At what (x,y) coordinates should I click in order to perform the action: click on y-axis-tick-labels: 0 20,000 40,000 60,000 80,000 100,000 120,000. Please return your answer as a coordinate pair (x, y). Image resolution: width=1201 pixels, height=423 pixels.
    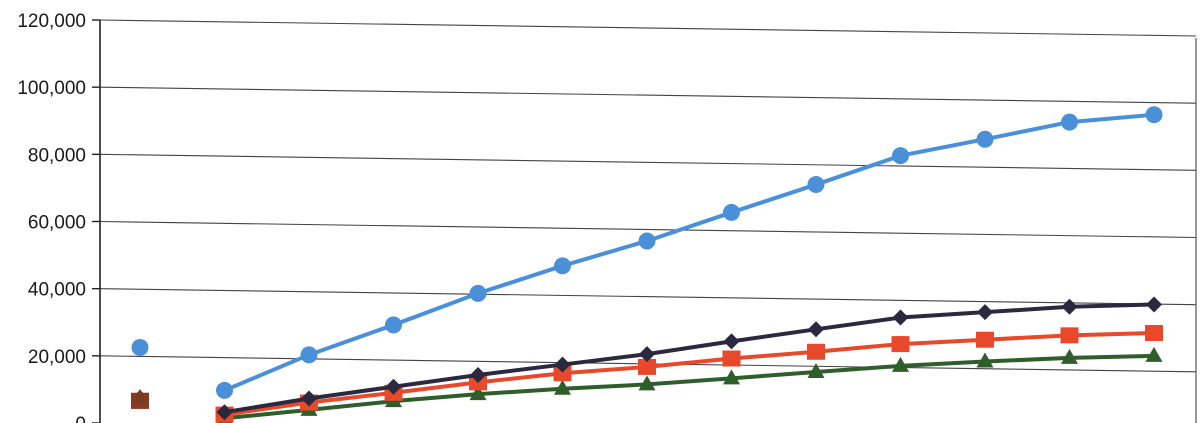
    Looking at the image, I should click on (51, 217).